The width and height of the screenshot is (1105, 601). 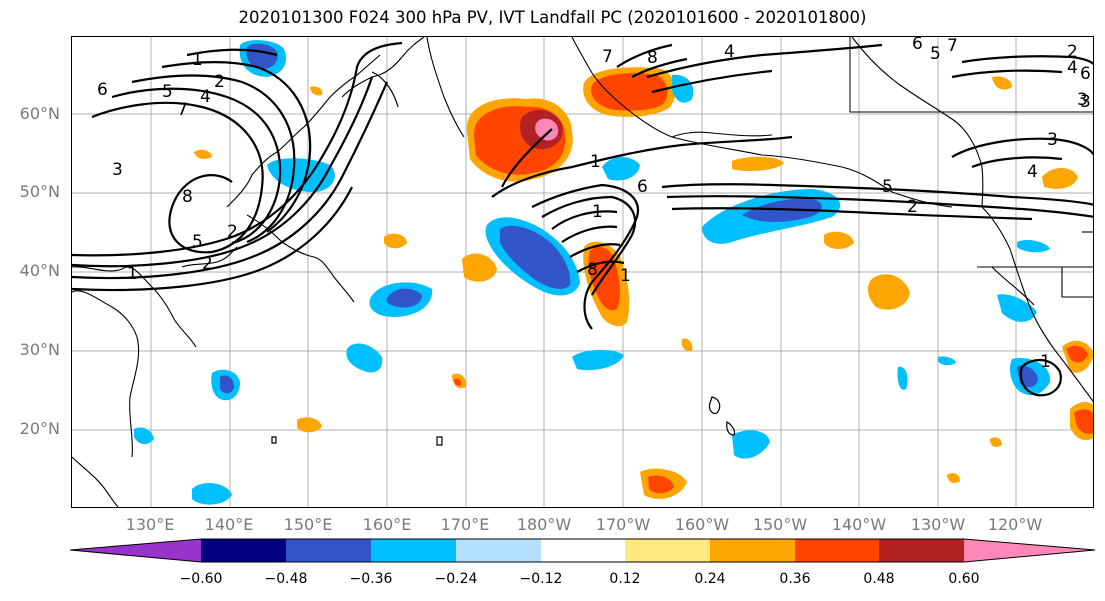 What do you see at coordinates (625, 579) in the screenshot?
I see `colorbar-tick-label: 0.12` at bounding box center [625, 579].